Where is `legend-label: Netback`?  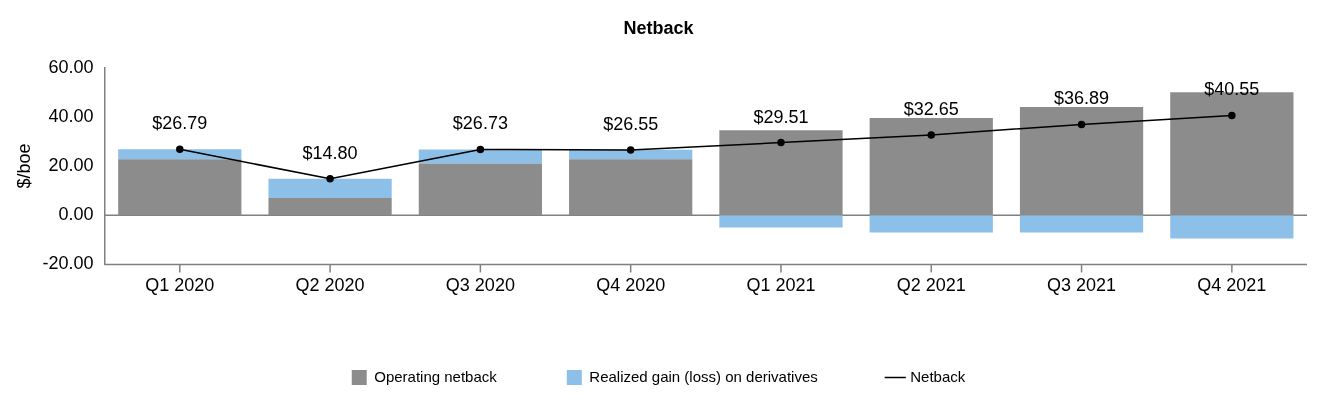
legend-label: Netback is located at coordinates (938, 376).